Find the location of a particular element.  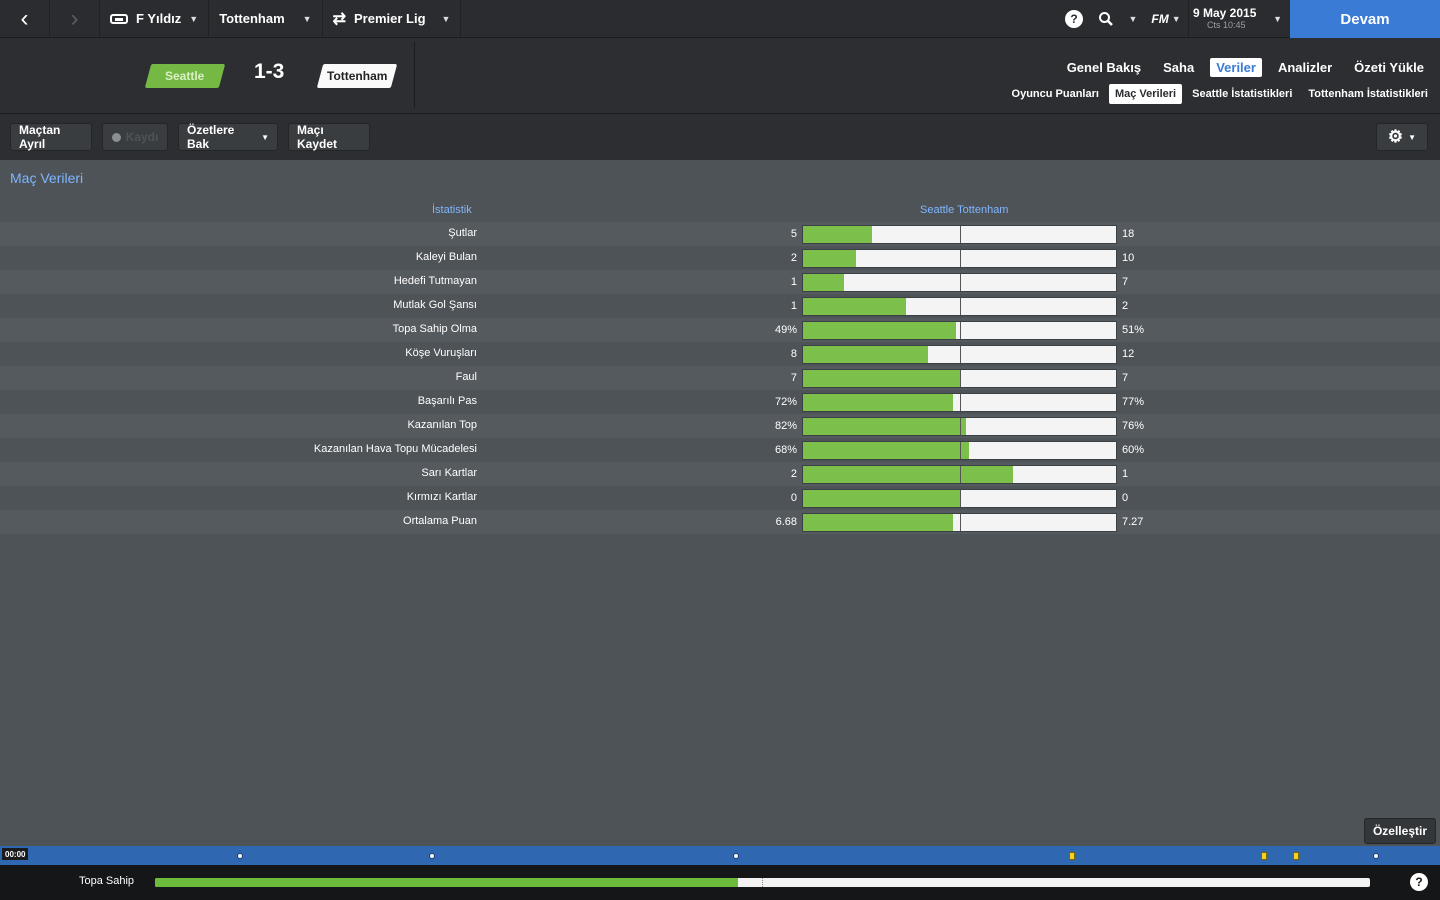

stat-row: Başarılı Pas 72% 77% is located at coordinates (720, 402).